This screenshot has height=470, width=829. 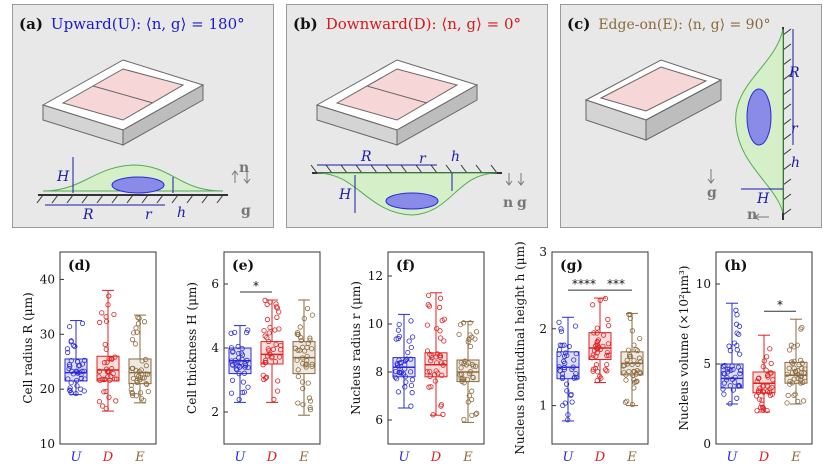 What do you see at coordinates (215, 412) in the screenshot?
I see `y-tick-label: 2` at bounding box center [215, 412].